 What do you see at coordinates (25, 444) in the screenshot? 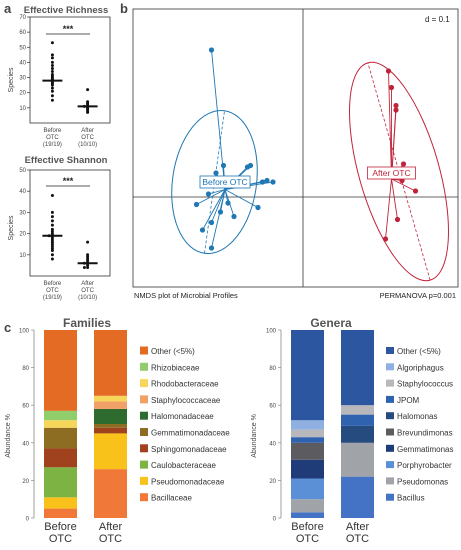
I see `families-ytick-label: 40` at bounding box center [25, 444].